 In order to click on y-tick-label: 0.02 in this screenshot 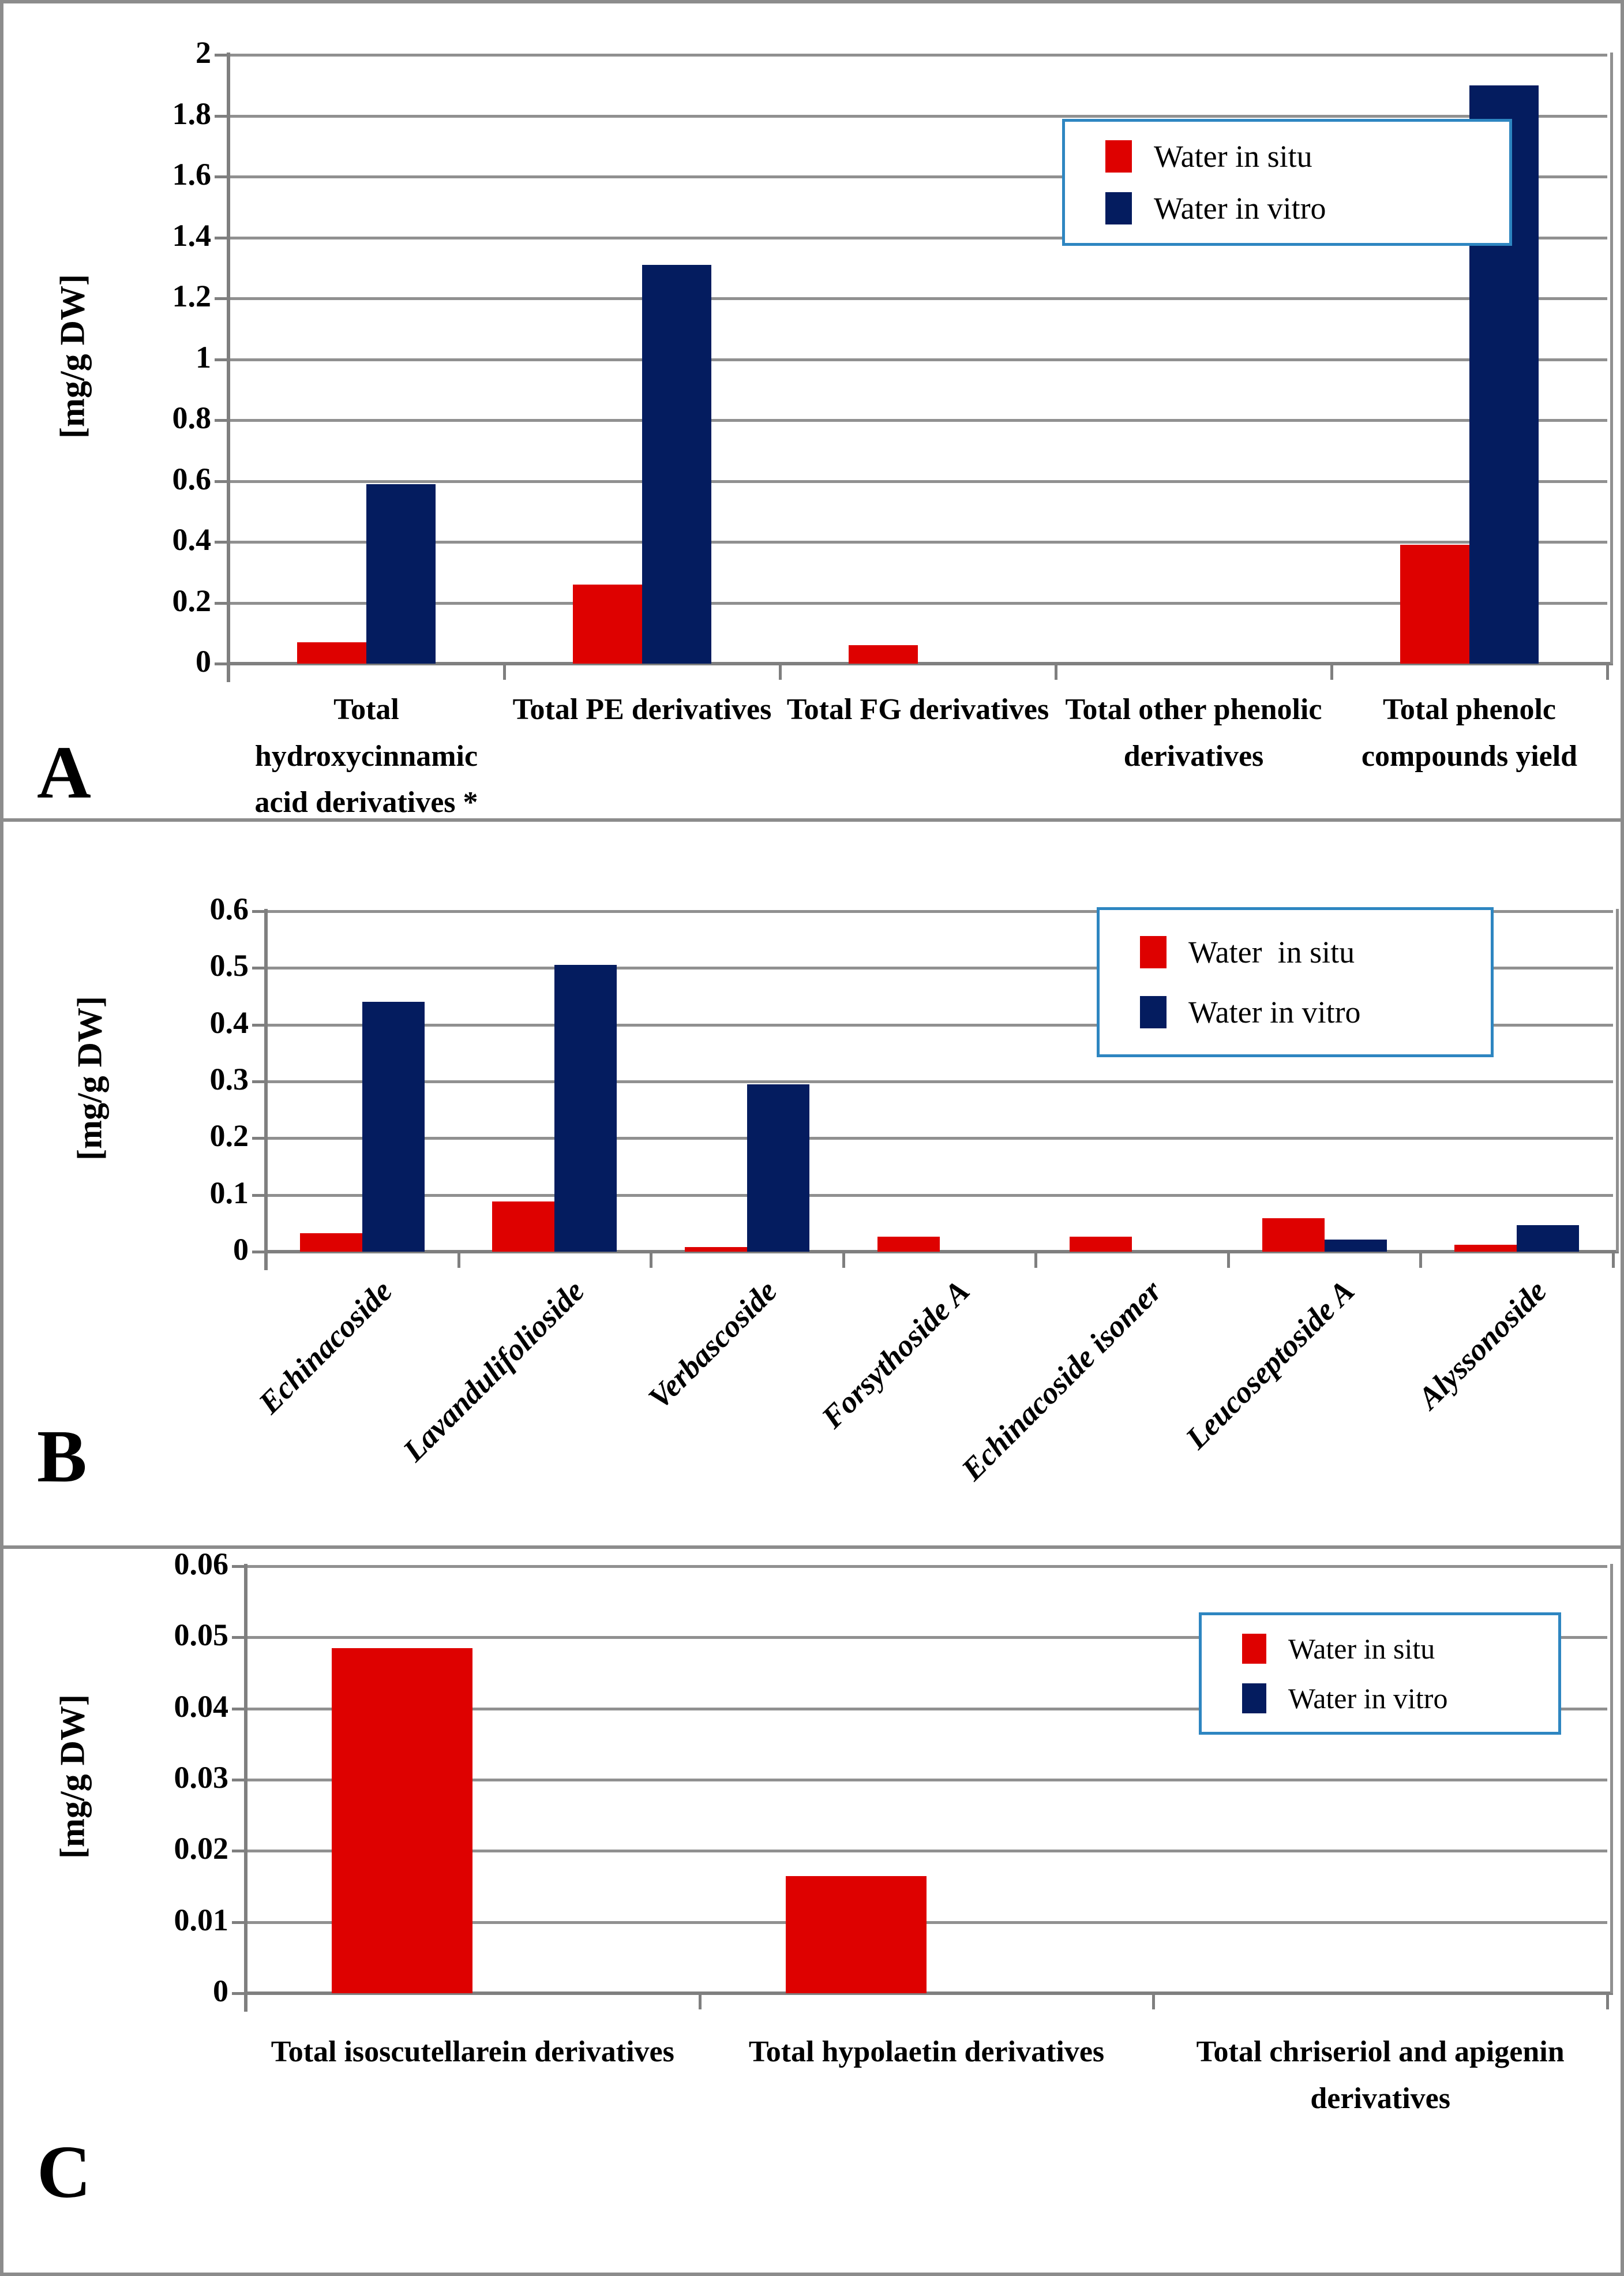, I will do `click(201, 1848)`.